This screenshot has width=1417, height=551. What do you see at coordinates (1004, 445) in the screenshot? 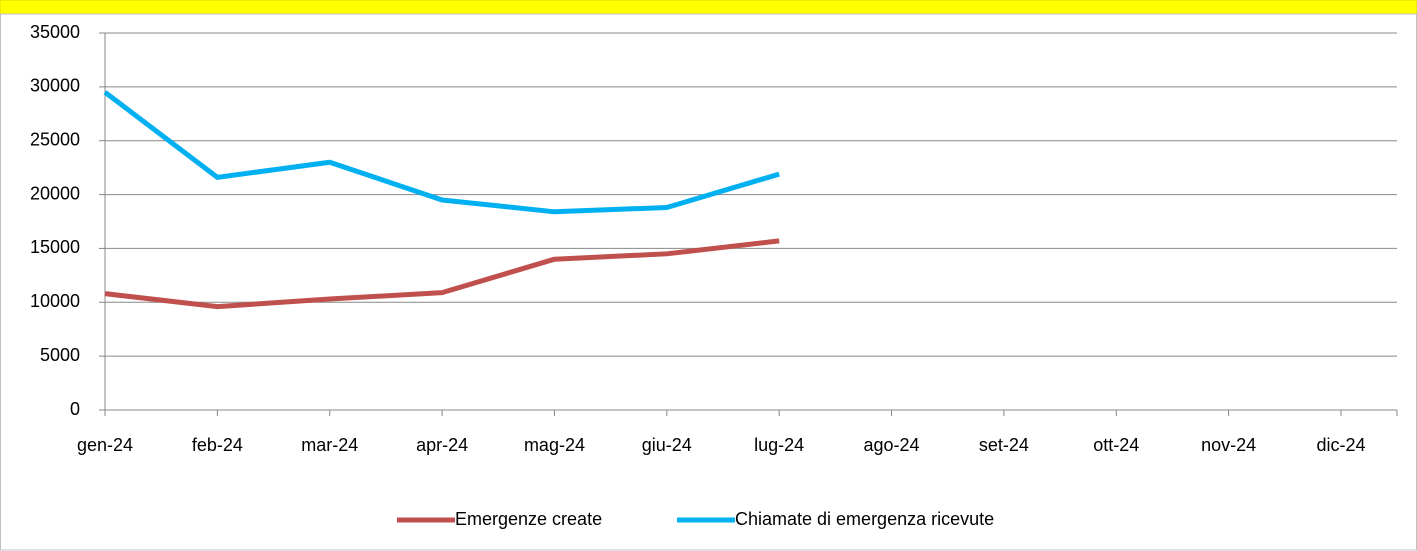
I see `x-tick-label: set-24` at bounding box center [1004, 445].